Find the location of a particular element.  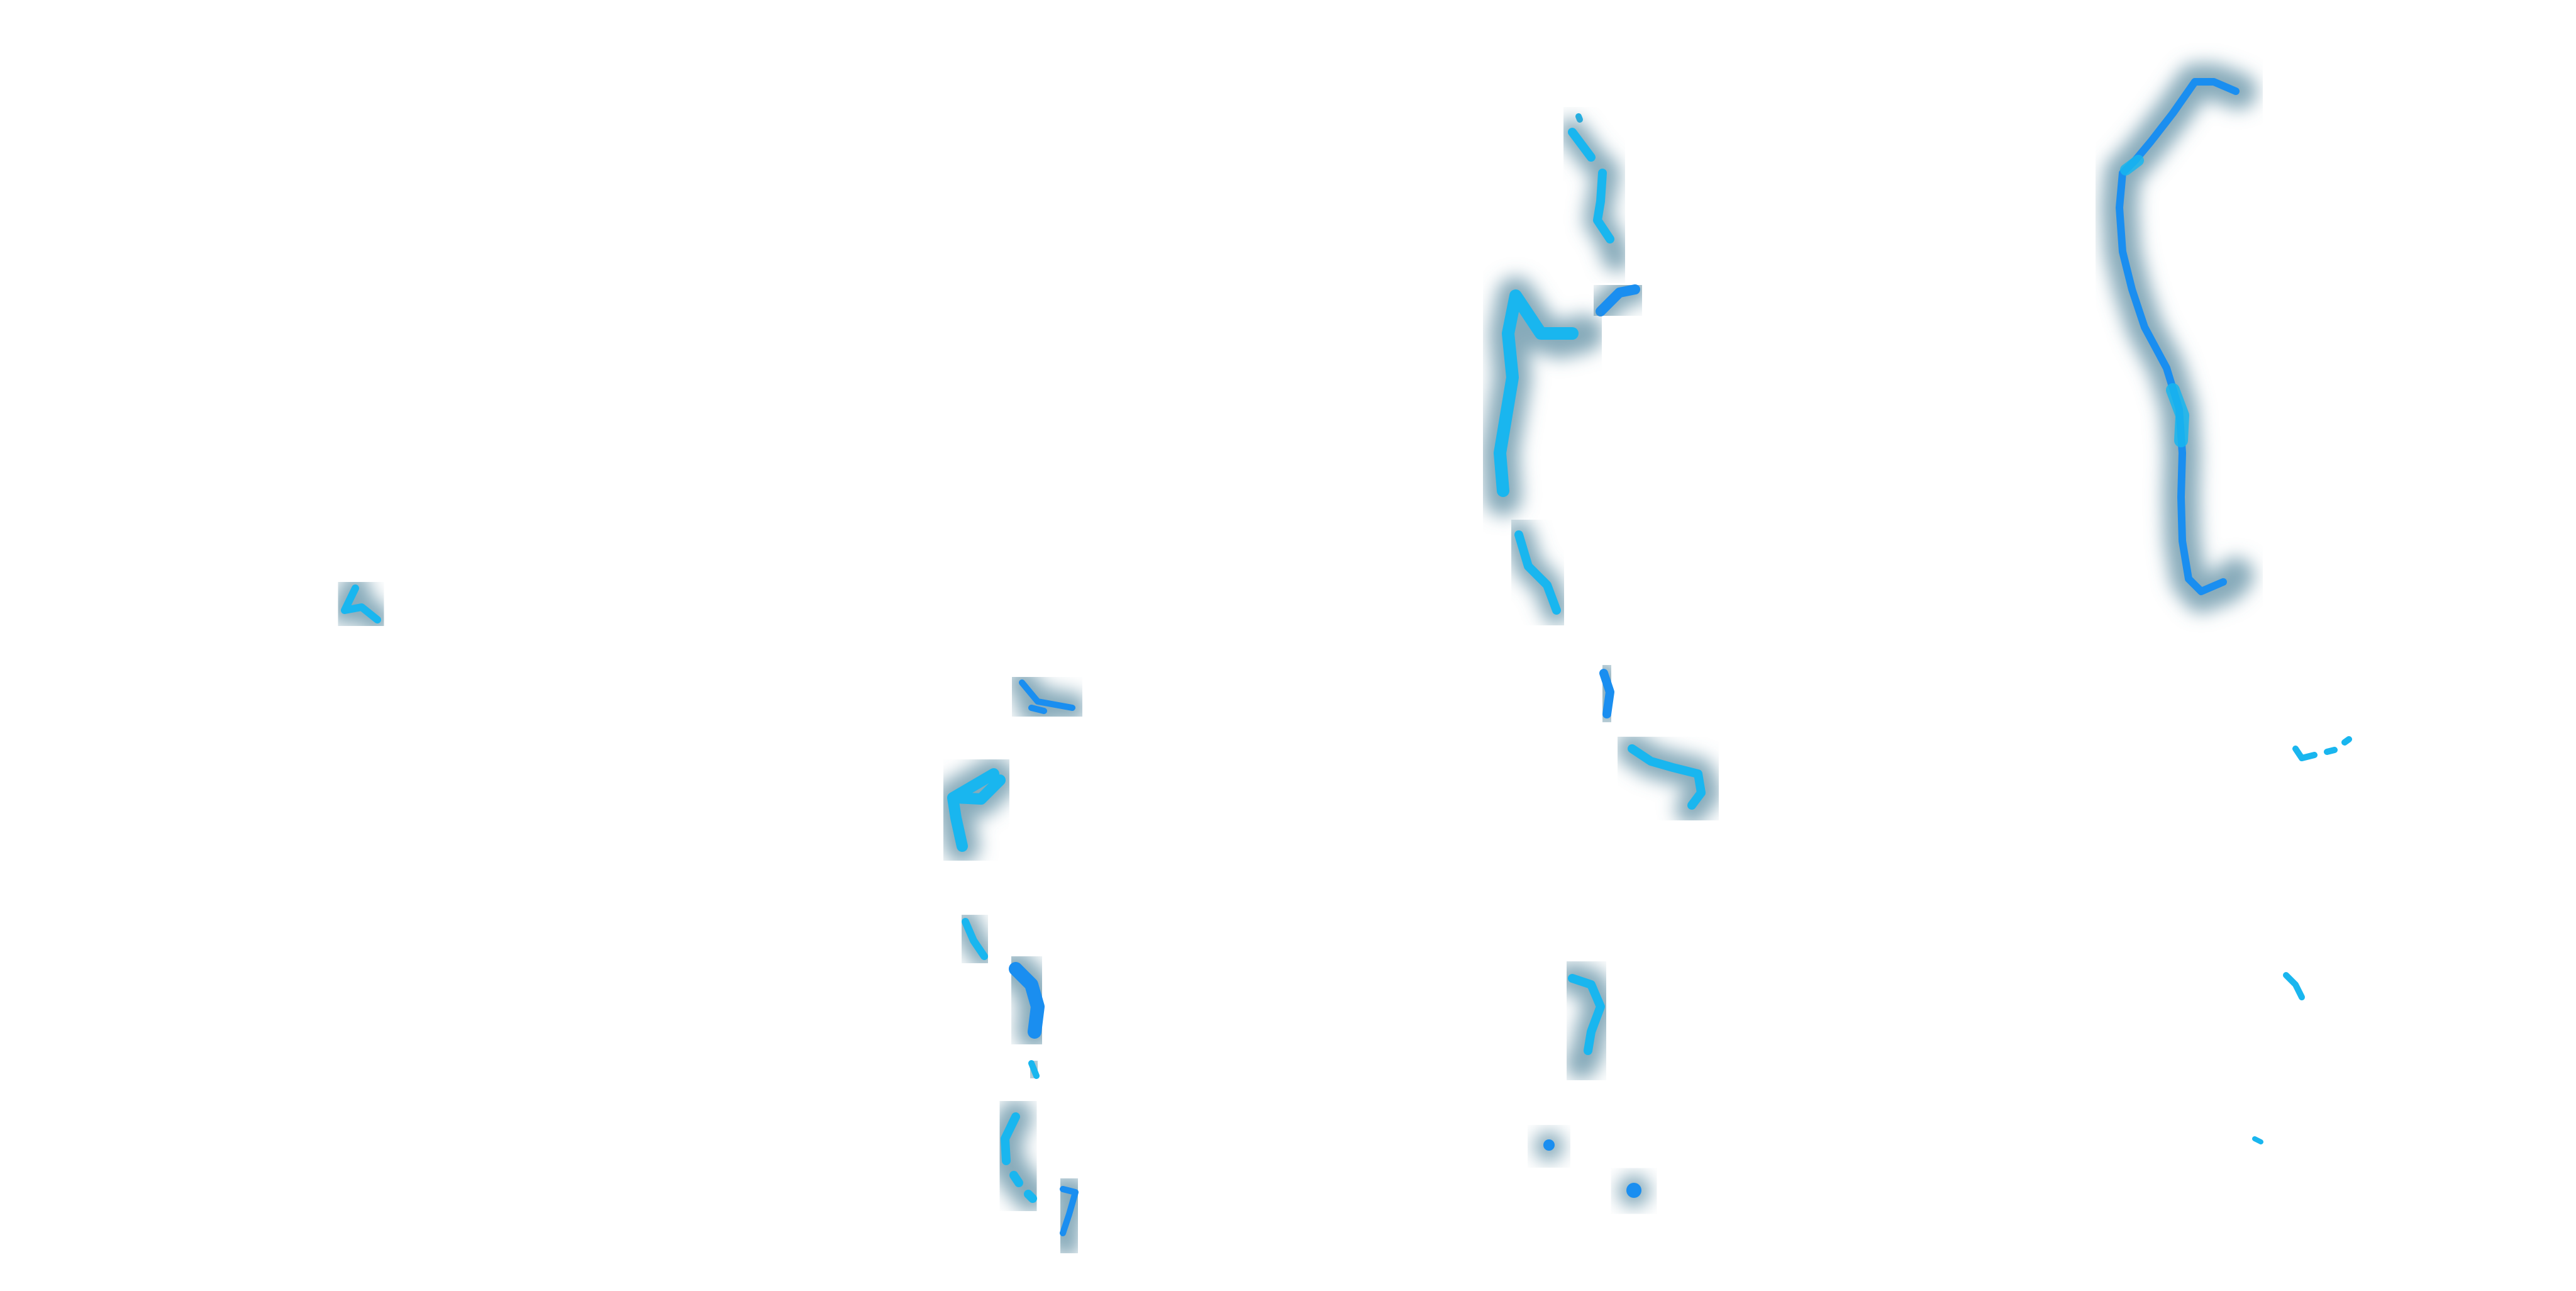

stroke-cluster-right is located at coordinates (2179, 339).